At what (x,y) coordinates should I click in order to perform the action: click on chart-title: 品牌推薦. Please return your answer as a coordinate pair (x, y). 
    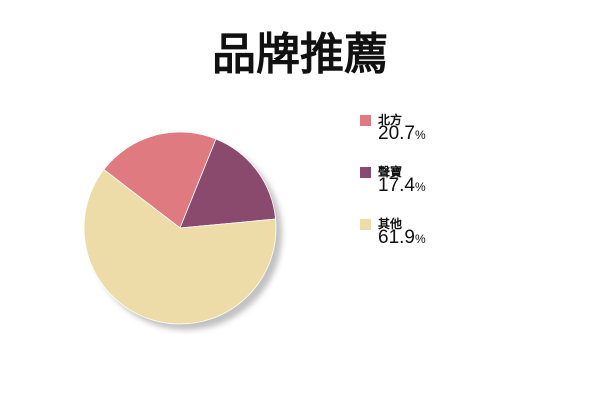
    Looking at the image, I should click on (300, 54).